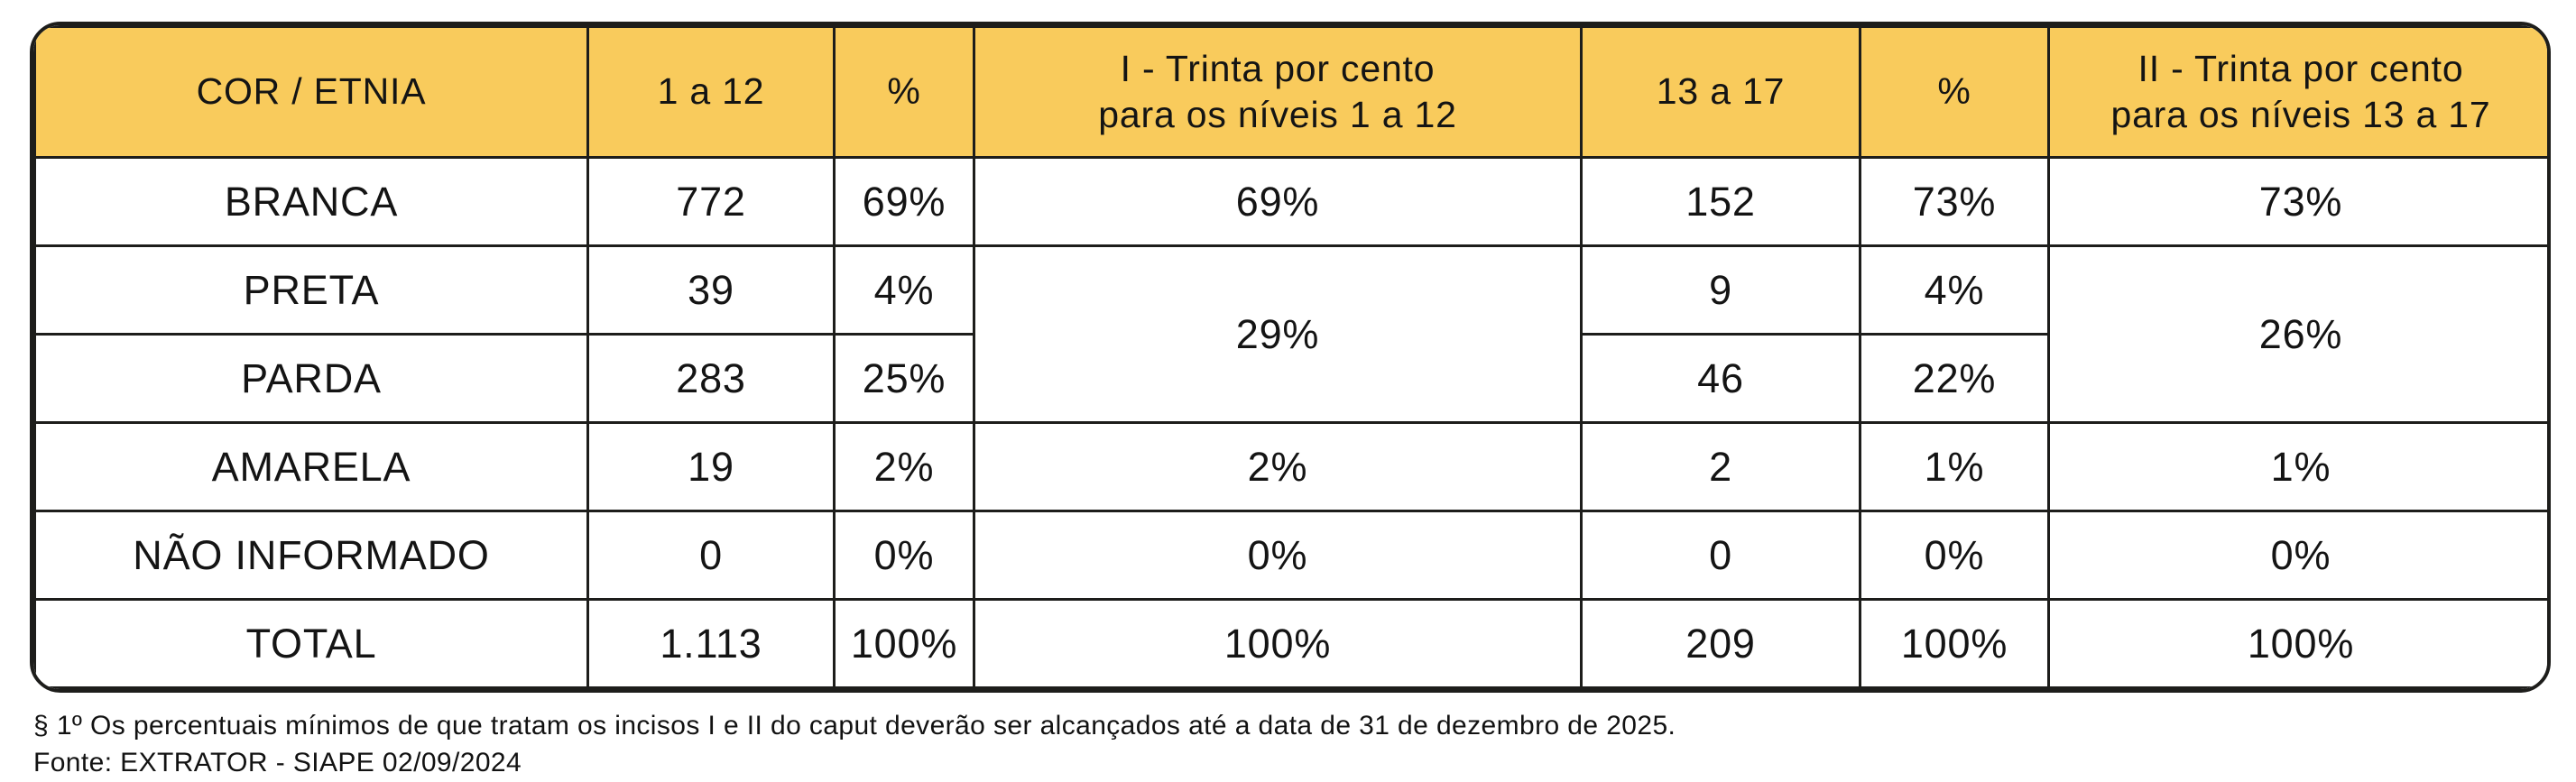 The image size is (2576, 782). I want to click on cell-inciso-1-merged: 29%, so click(1278, 334).